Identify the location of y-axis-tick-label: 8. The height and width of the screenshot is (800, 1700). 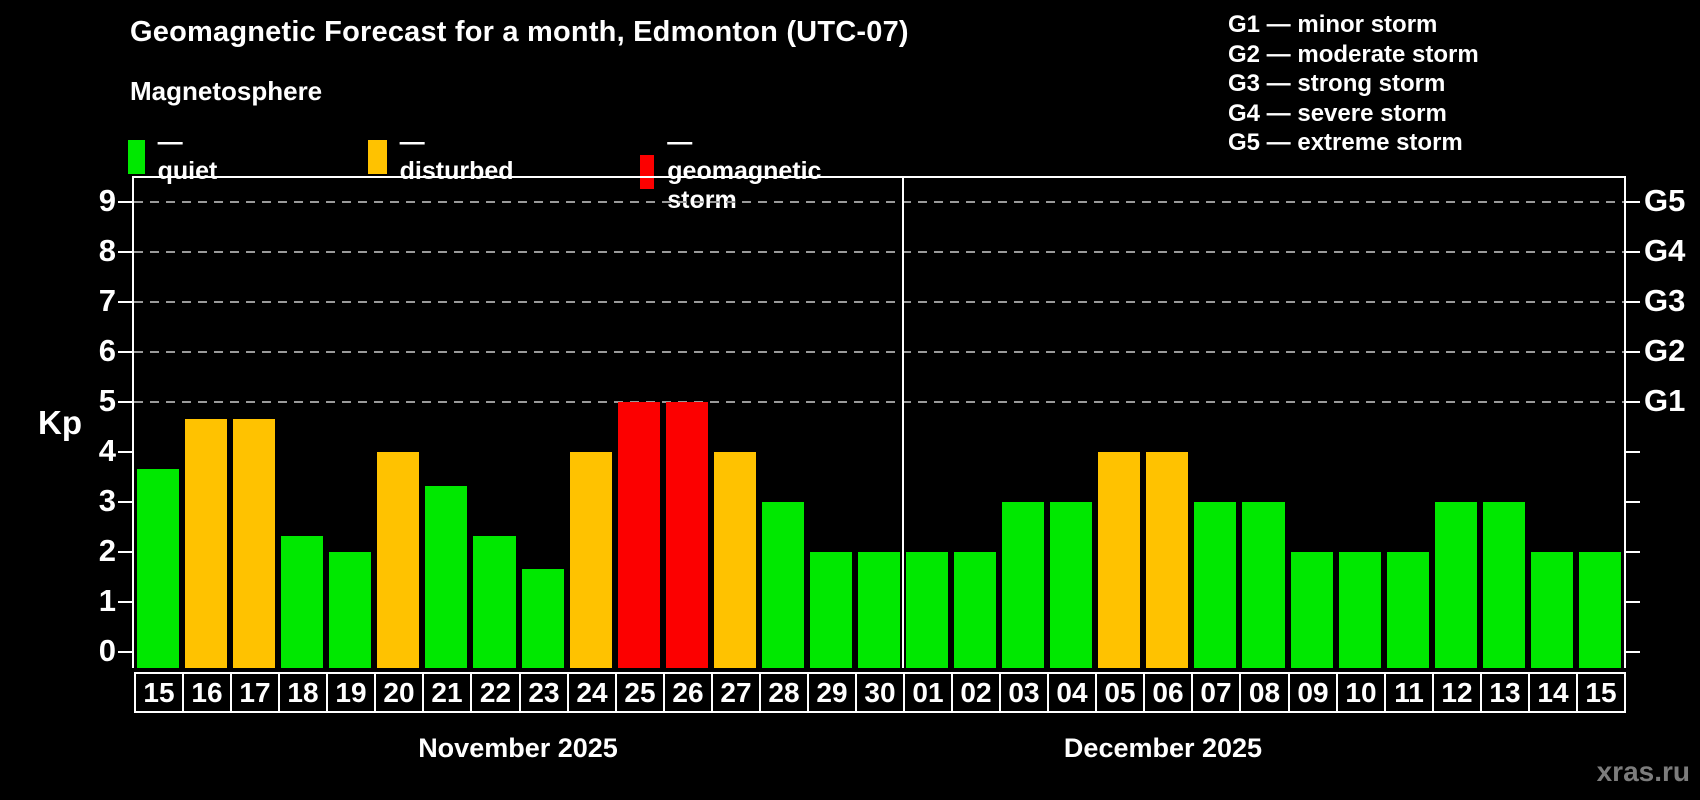
(107, 250).